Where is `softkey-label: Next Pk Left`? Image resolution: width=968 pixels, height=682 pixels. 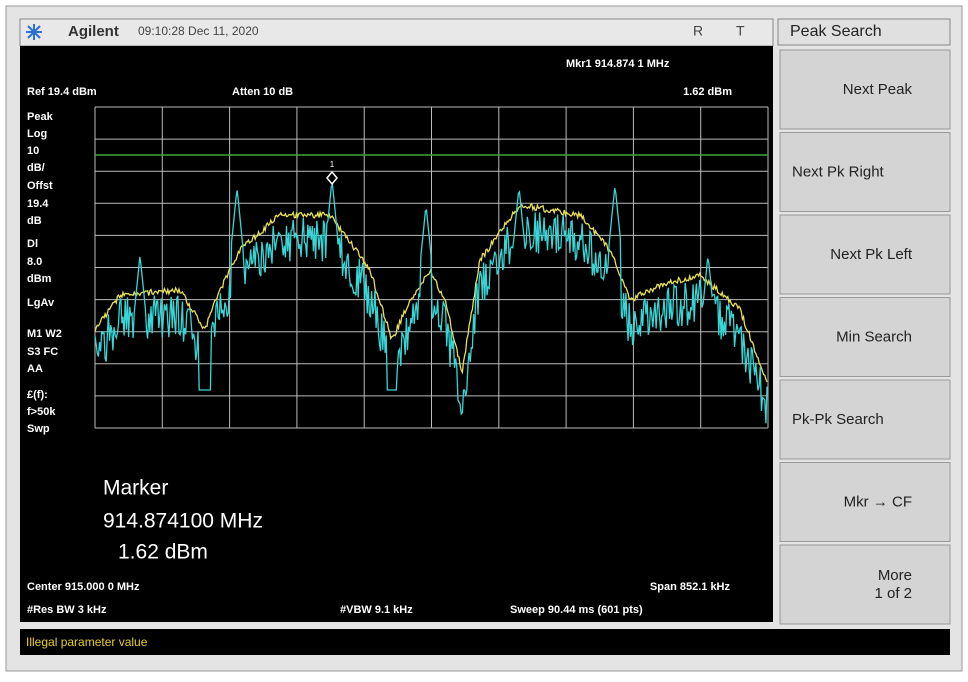 softkey-label: Next Pk Left is located at coordinates (871, 254).